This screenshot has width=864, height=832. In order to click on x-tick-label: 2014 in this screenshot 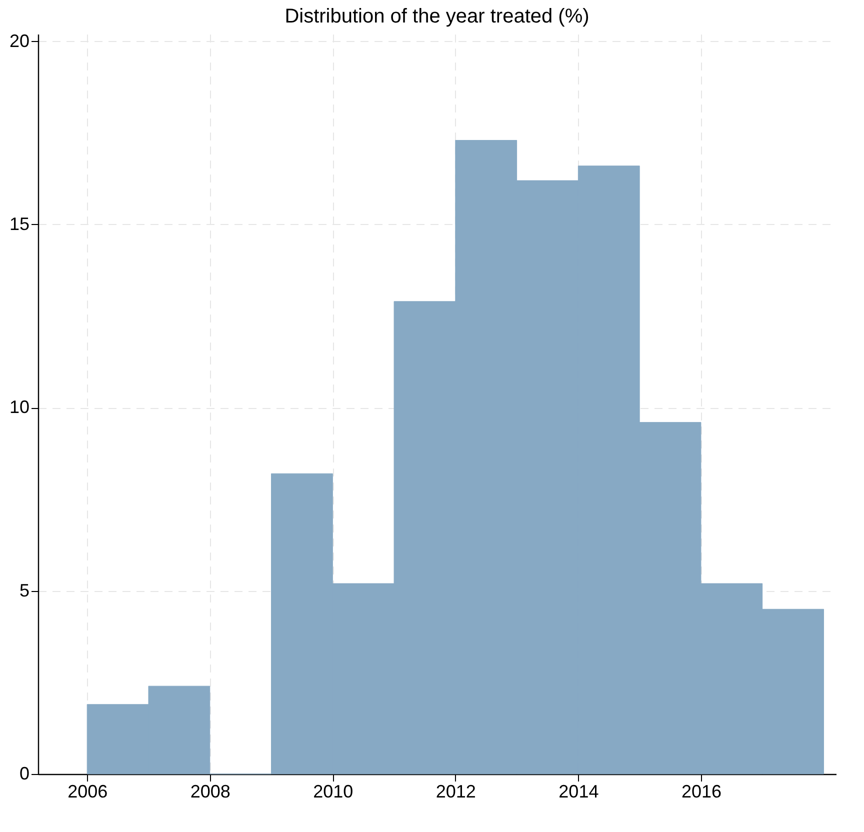, I will do `click(578, 792)`.